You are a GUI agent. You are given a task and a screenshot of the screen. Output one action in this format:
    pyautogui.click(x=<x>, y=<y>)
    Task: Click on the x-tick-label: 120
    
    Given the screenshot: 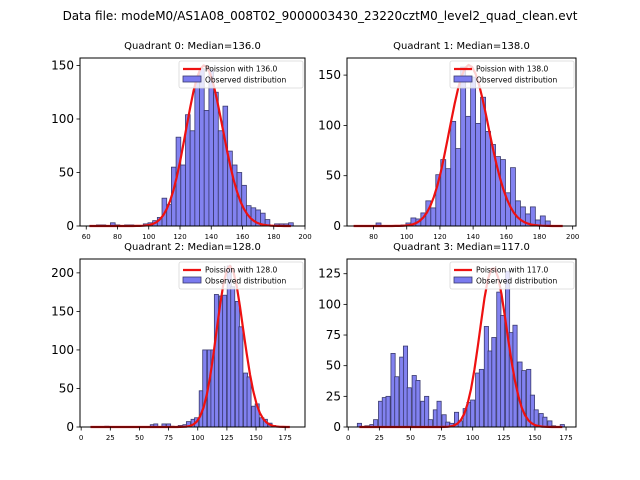 What is the action you would take?
    pyautogui.click(x=179, y=237)
    